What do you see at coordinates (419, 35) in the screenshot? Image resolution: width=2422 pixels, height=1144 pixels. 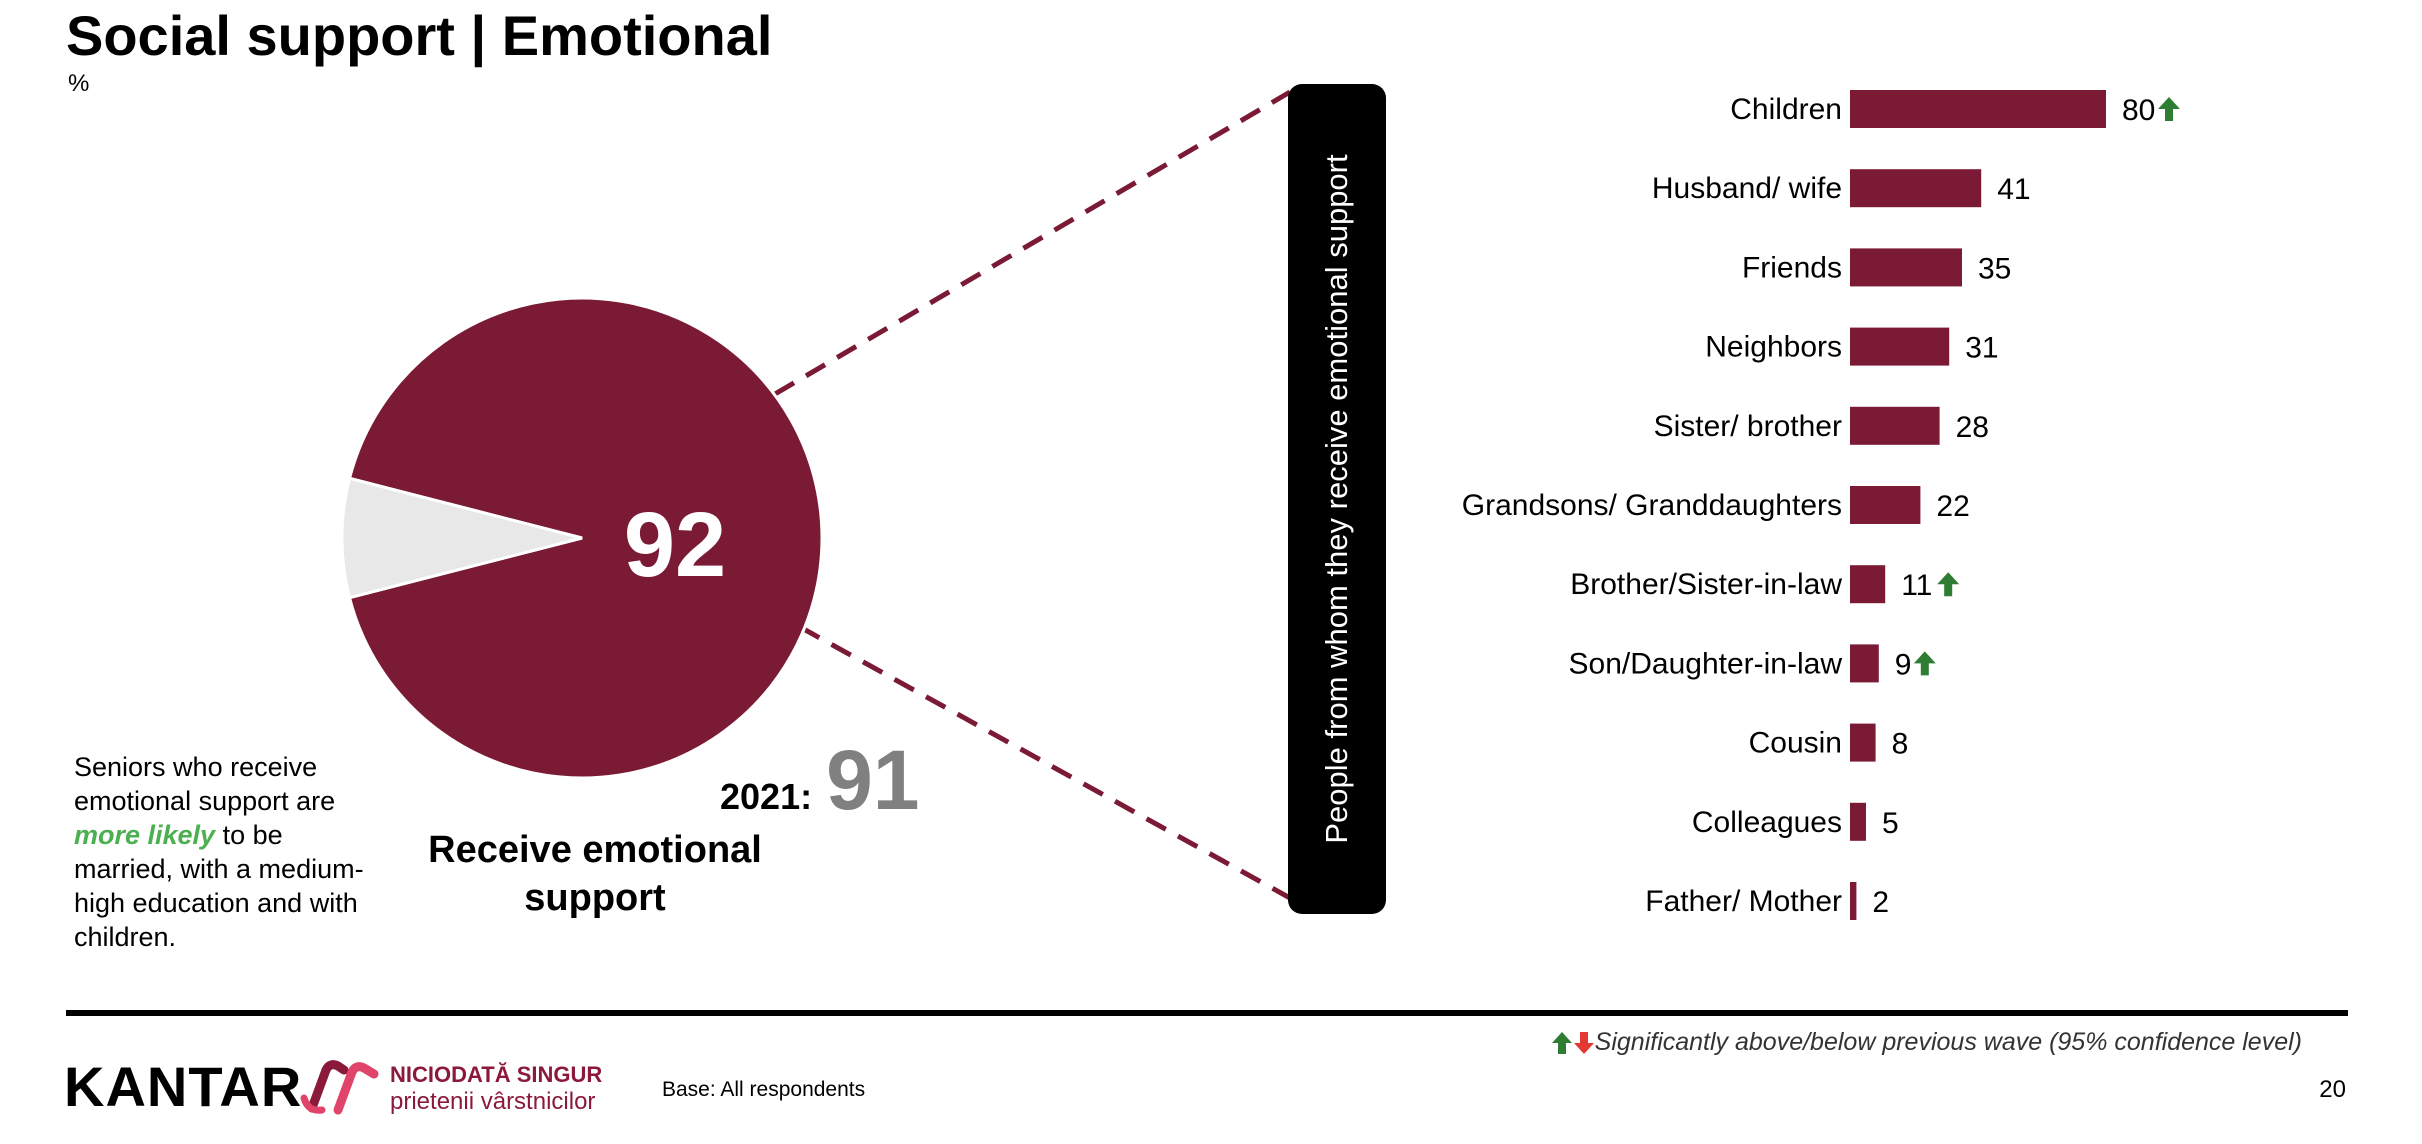 I see `page-title: Social support | Emotional` at bounding box center [419, 35].